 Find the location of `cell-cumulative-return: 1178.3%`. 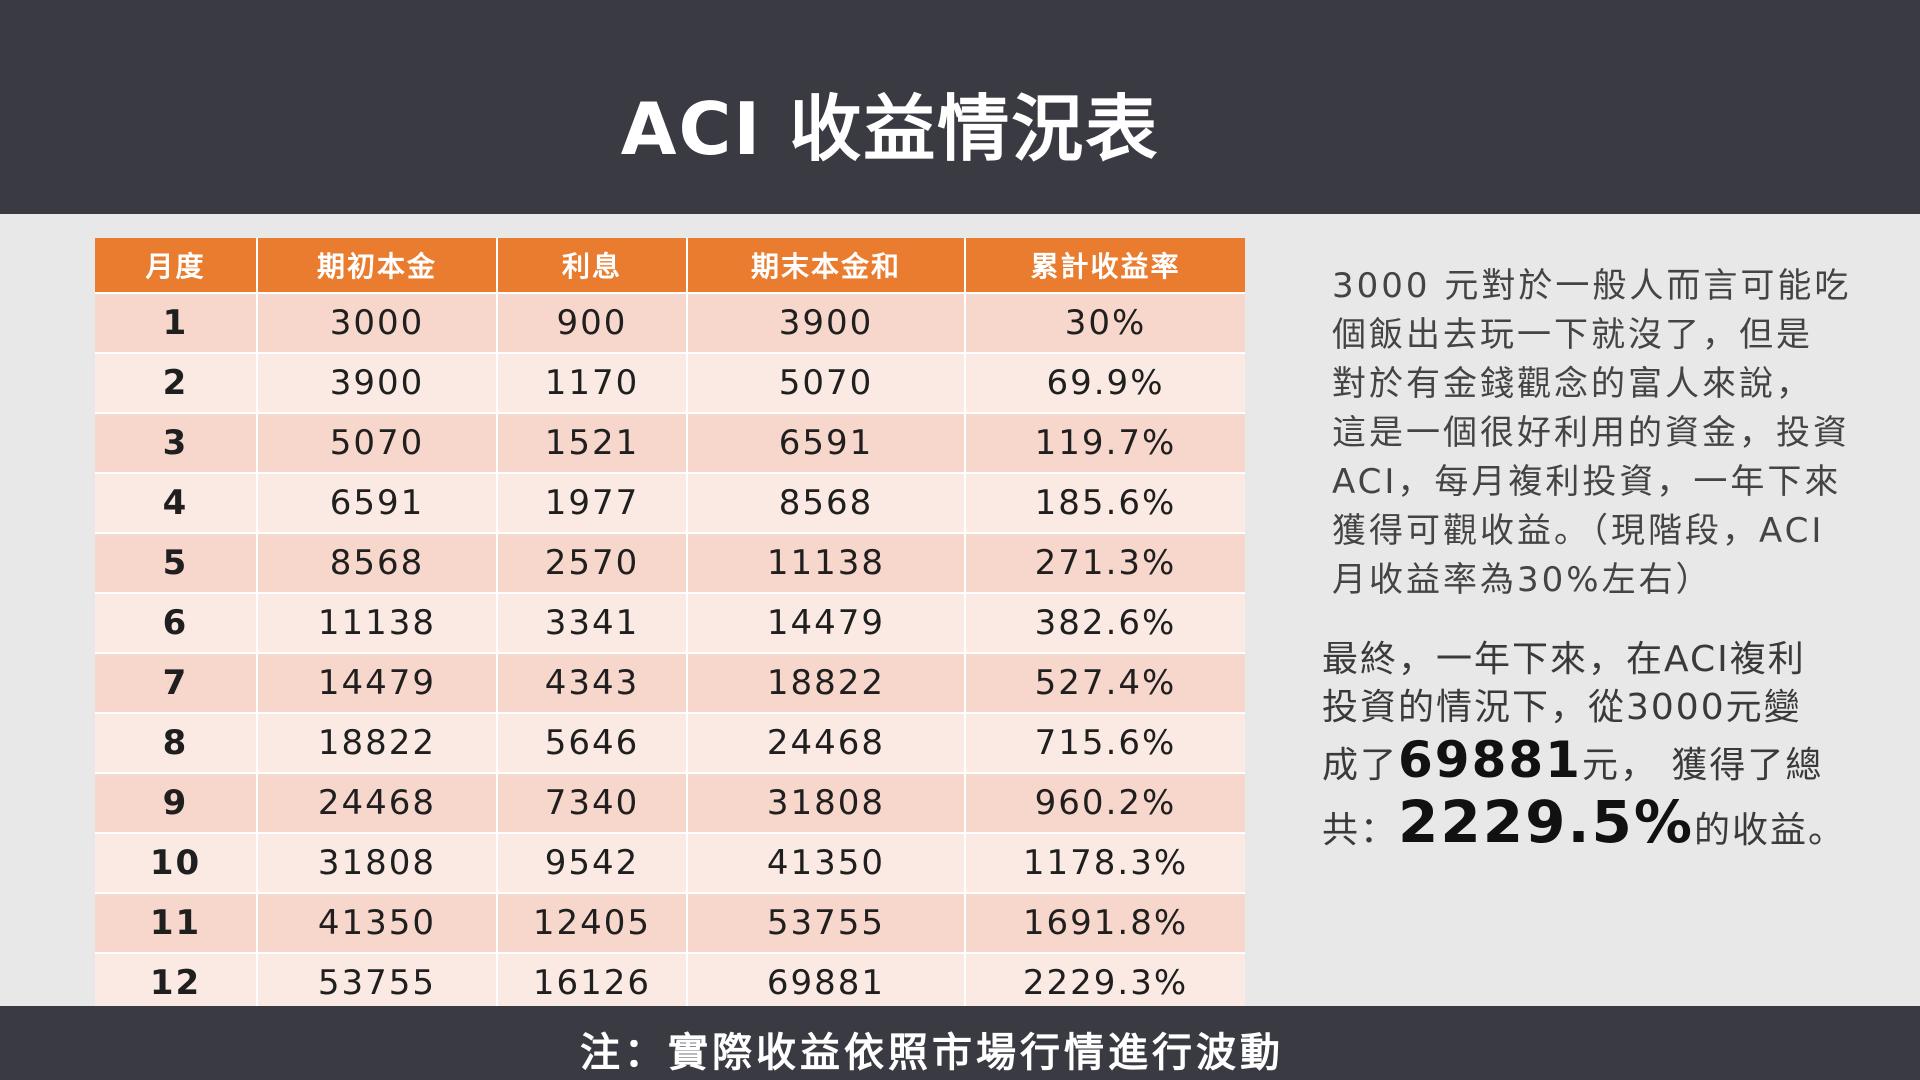

cell-cumulative-return: 1178.3% is located at coordinates (1105, 862).